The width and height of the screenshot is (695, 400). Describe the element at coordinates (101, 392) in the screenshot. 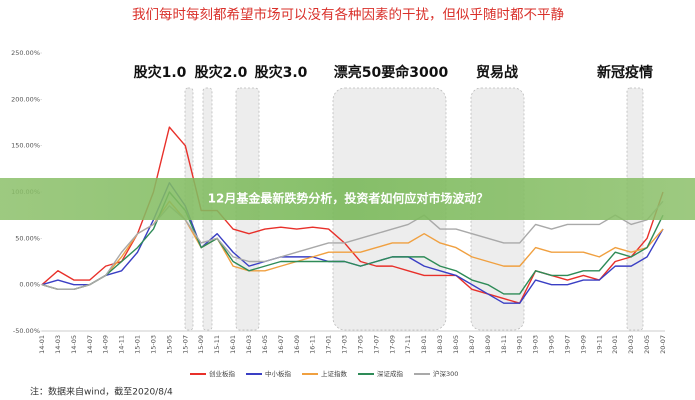

I see `footnote: 注：数据来自wind，截至2020/8/4` at that location.